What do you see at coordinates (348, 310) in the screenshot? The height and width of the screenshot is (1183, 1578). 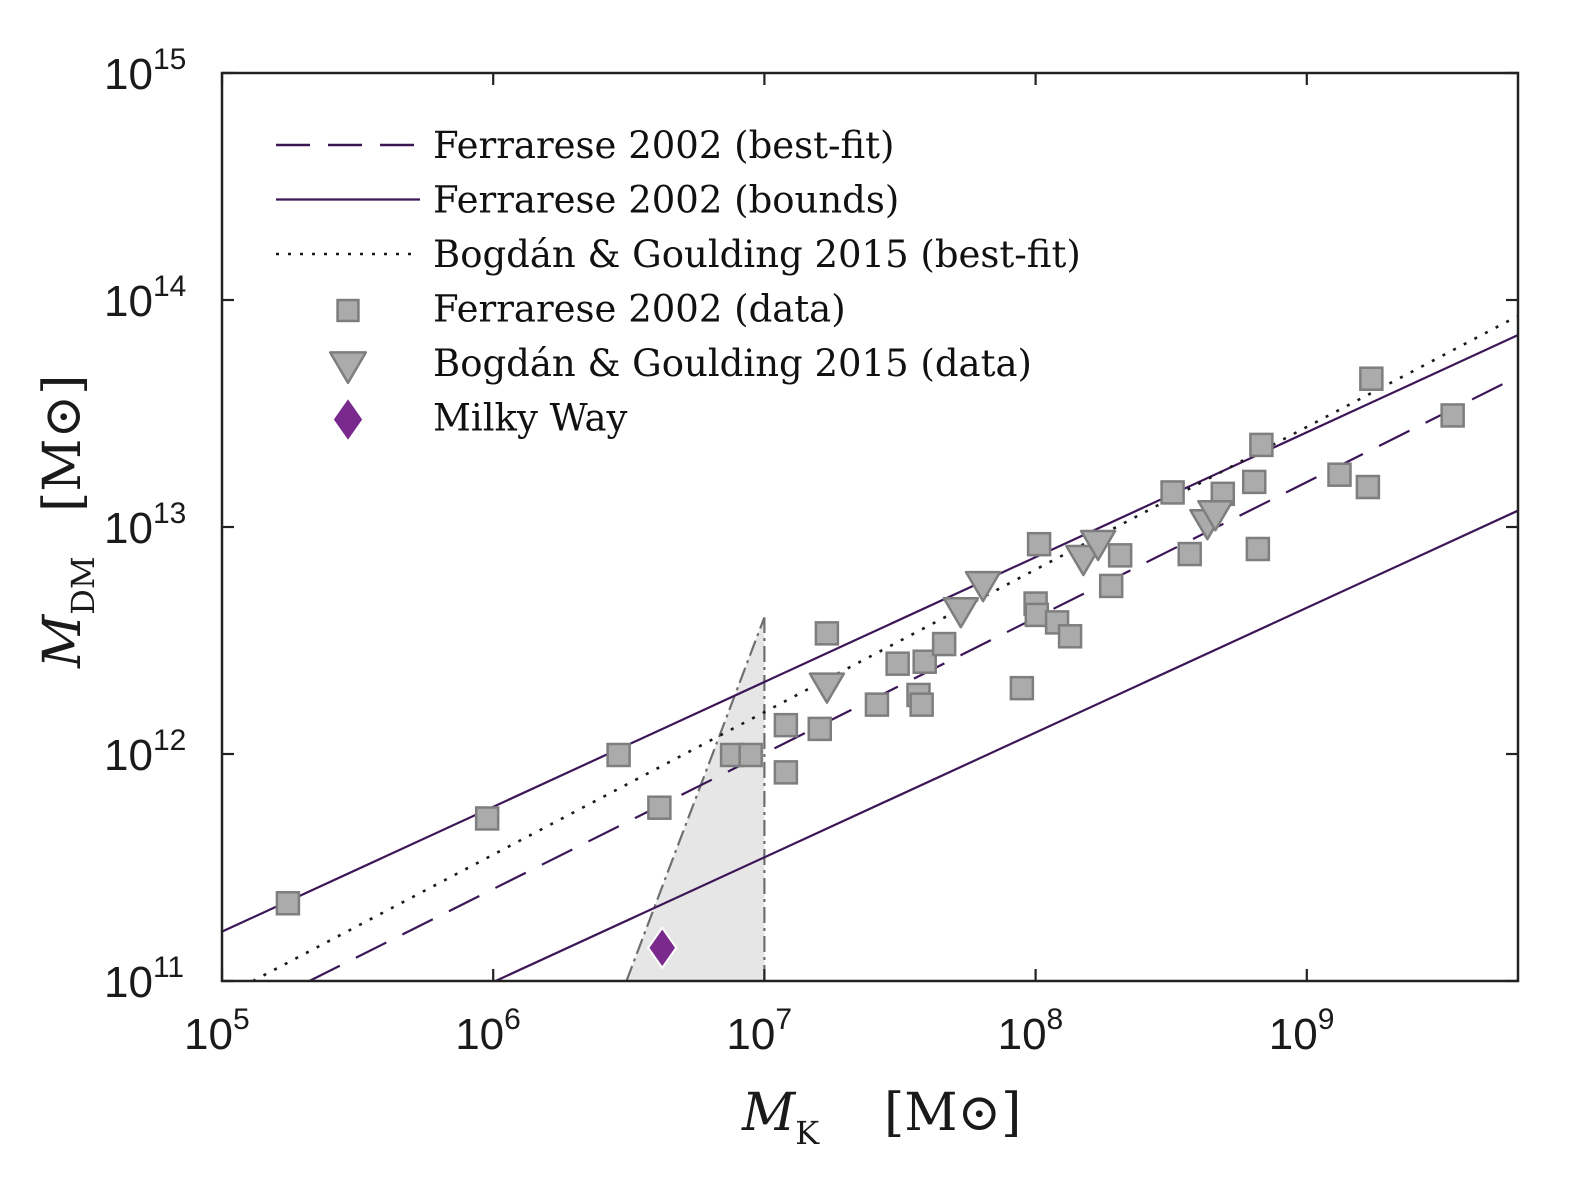 I see `legend-swatch-square` at bounding box center [348, 310].